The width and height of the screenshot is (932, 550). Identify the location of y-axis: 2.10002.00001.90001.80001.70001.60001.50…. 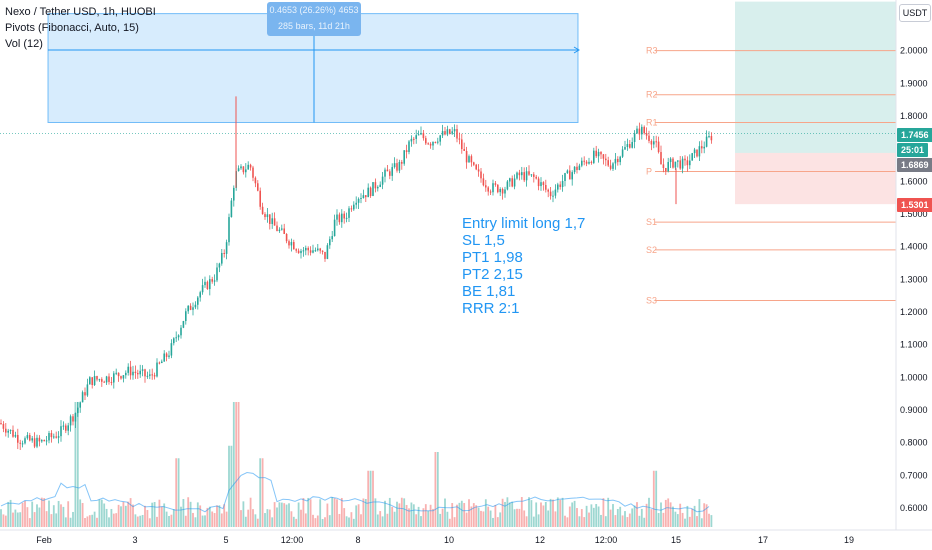
(911, 265).